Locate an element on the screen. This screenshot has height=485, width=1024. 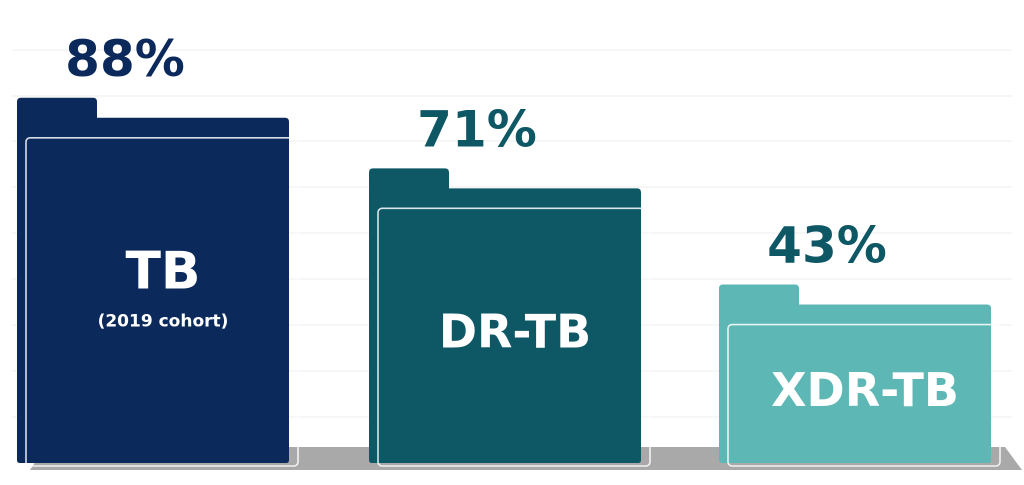
value-label-tb: 88% is located at coordinates (125, 59).